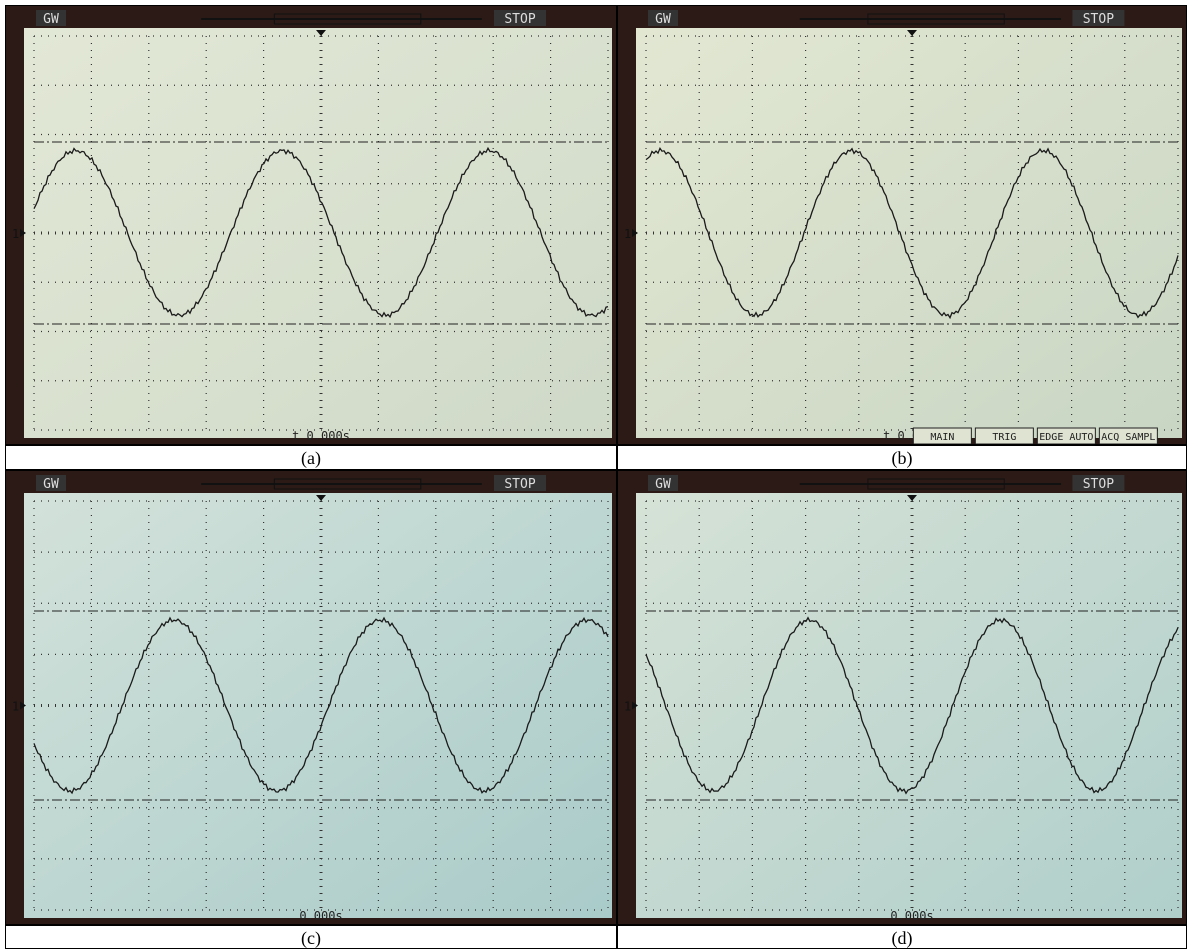 This screenshot has width=1192, height=952. Describe the element at coordinates (1066, 437) in the screenshot. I see `menu-item: EDGE AUTO` at that location.